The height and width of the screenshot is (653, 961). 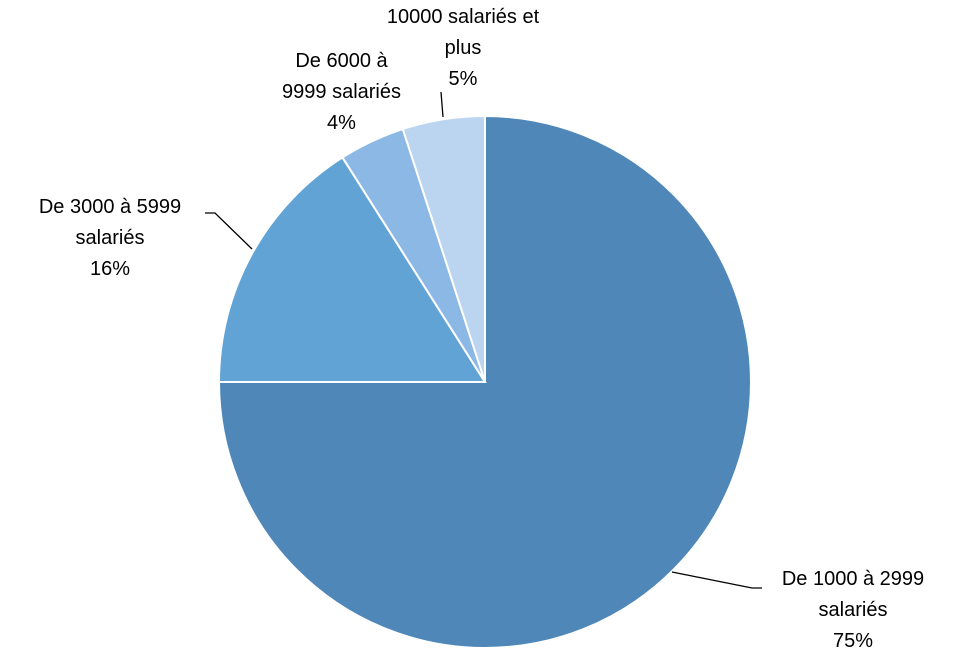 I want to click on value-label: 16%, so click(x=110, y=269).